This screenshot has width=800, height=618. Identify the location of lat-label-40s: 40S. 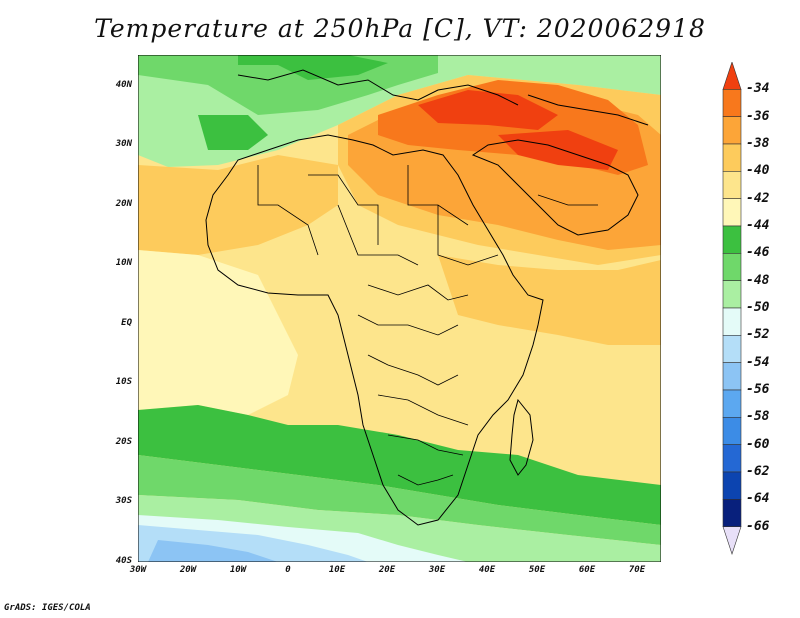
(123, 561).